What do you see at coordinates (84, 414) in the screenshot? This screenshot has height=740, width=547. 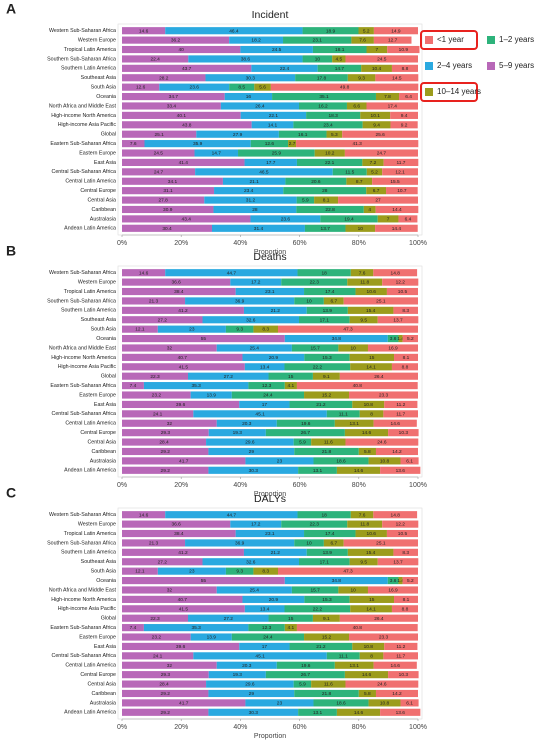 I see `category-label: Central Sub-Saharan Africa` at bounding box center [84, 414].